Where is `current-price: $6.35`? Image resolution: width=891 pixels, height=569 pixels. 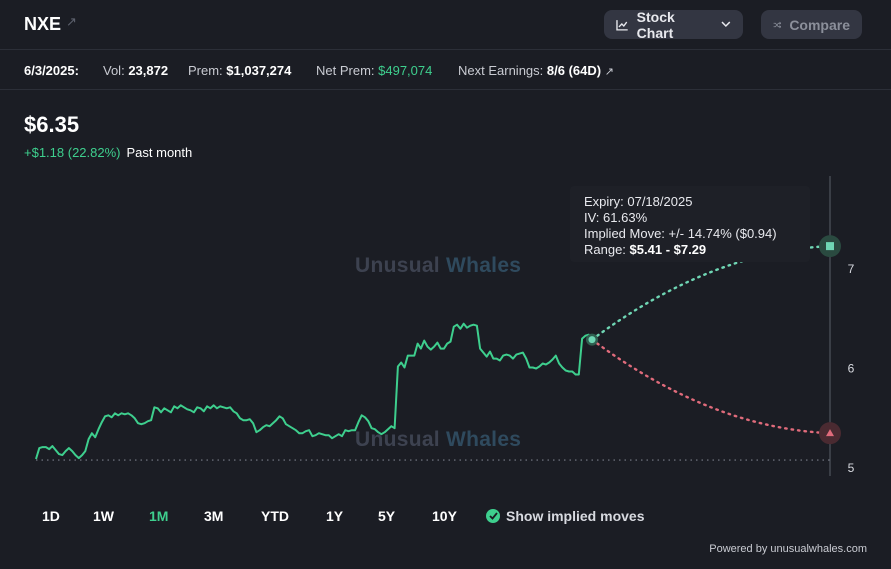 current-price: $6.35 is located at coordinates (52, 124).